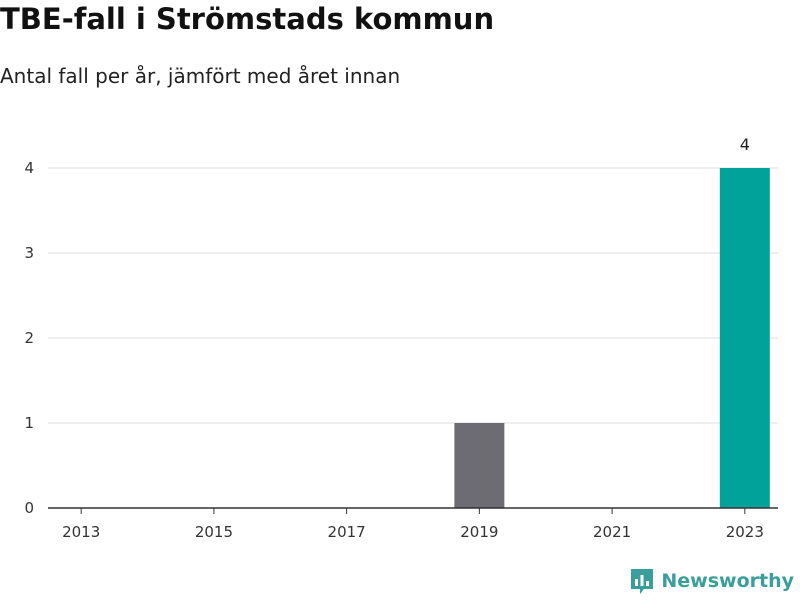 This screenshot has width=800, height=600. What do you see at coordinates (29, 508) in the screenshot?
I see `y-tick-label: 0` at bounding box center [29, 508].